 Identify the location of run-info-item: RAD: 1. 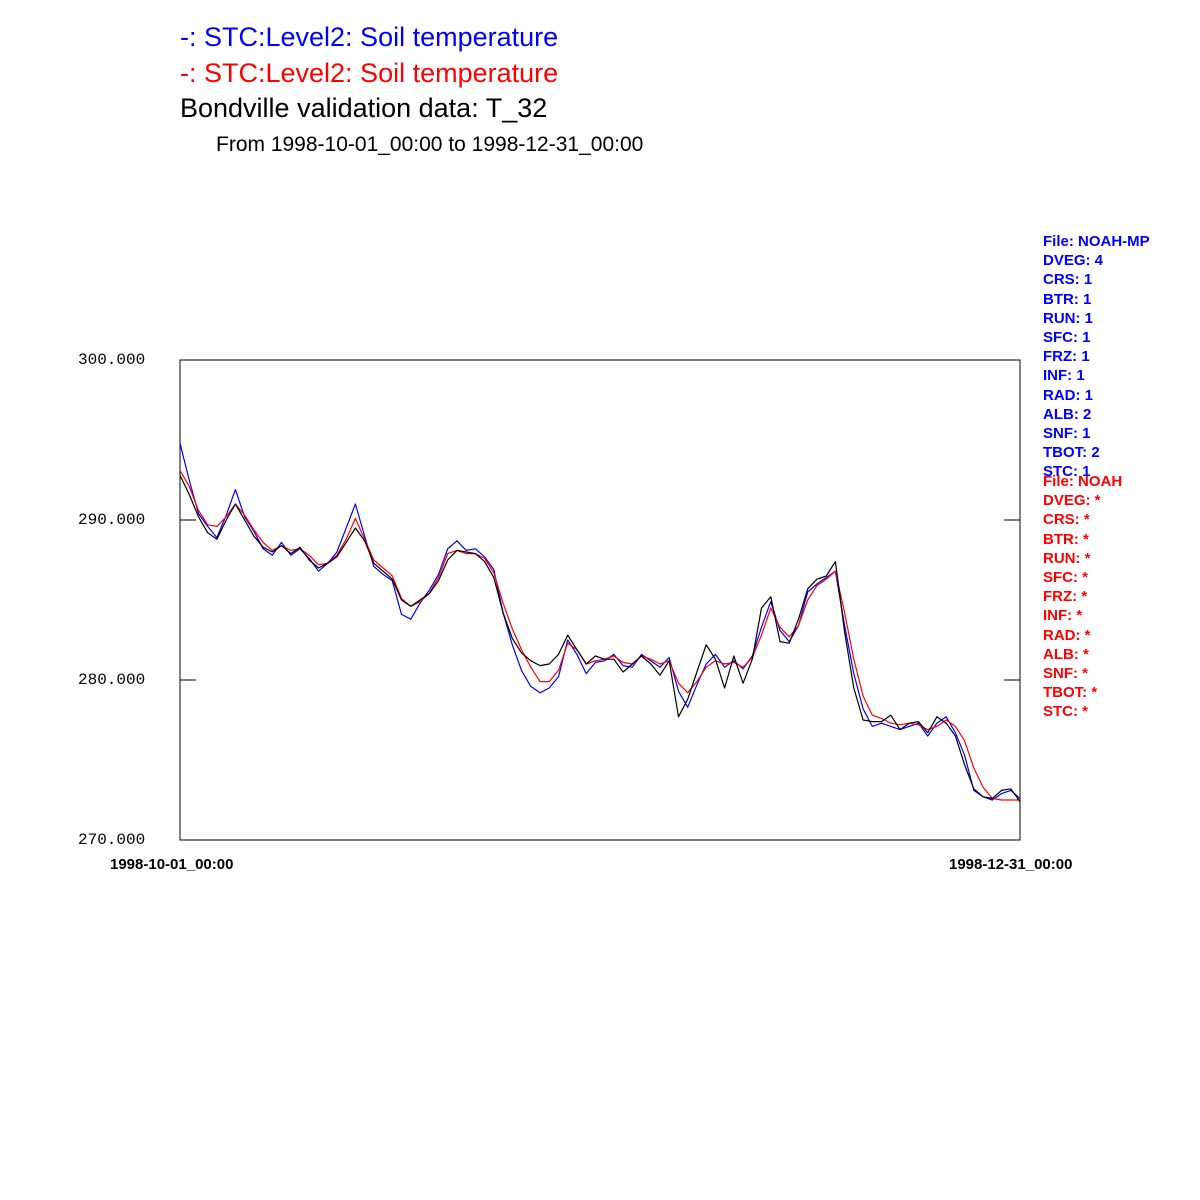
(1068, 395).